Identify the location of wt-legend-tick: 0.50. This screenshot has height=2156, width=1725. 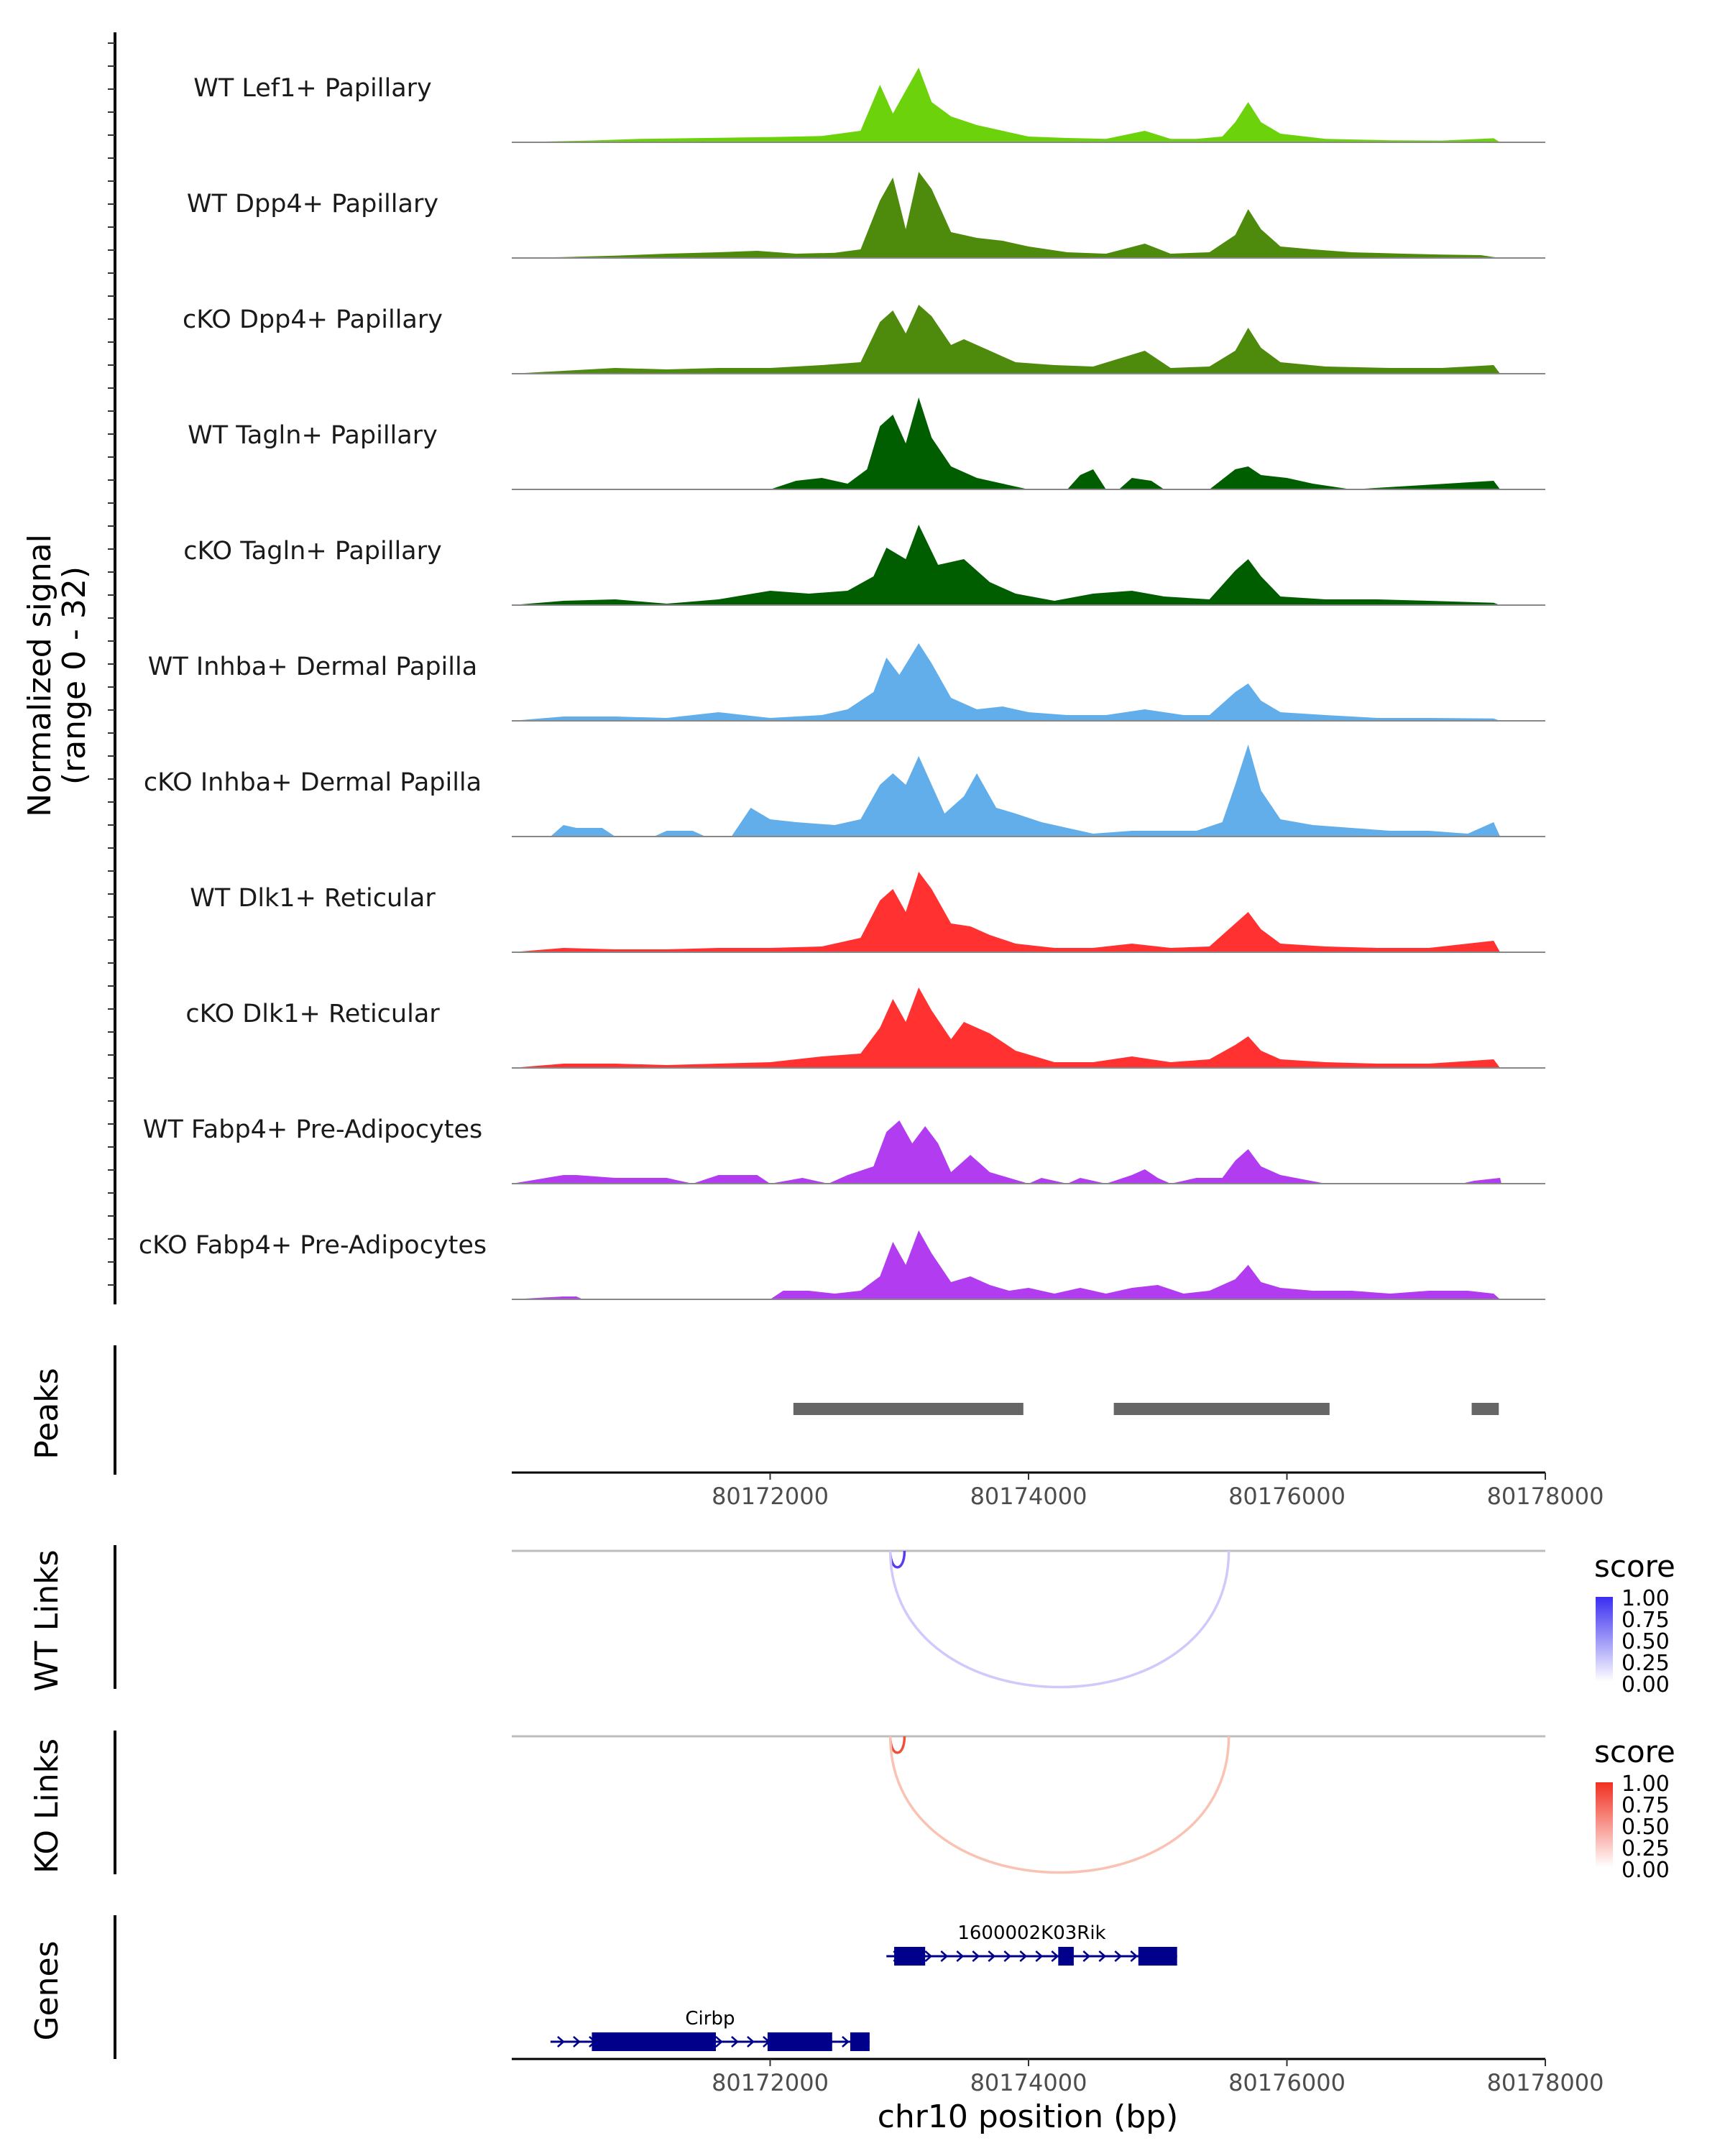
(1646, 1641).